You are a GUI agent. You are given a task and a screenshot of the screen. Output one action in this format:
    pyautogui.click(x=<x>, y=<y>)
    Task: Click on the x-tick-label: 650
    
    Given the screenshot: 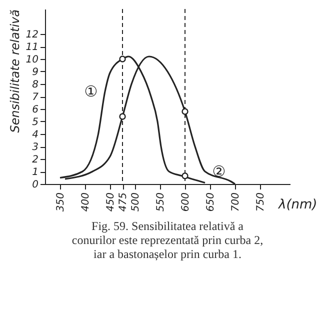 What is the action you would take?
    pyautogui.click(x=211, y=202)
    